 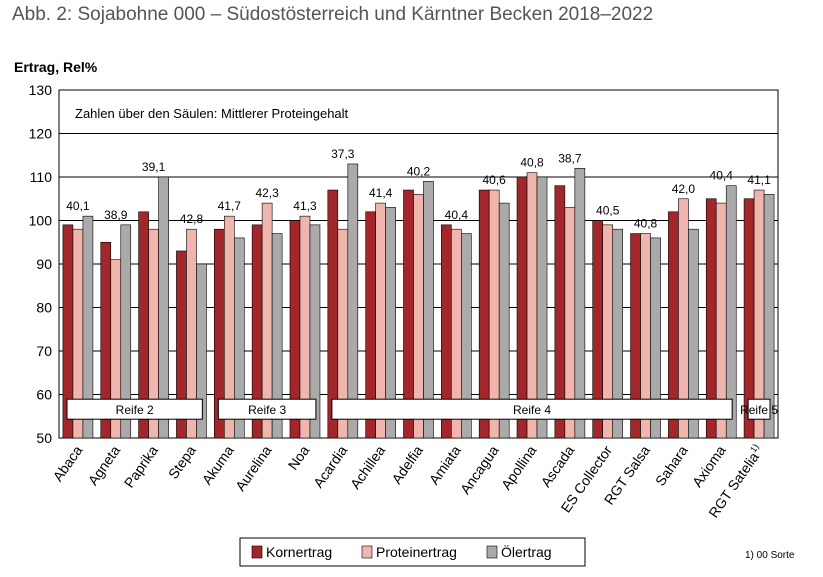 What do you see at coordinates (41, 221) in the screenshot?
I see `y-tick-label: 100` at bounding box center [41, 221].